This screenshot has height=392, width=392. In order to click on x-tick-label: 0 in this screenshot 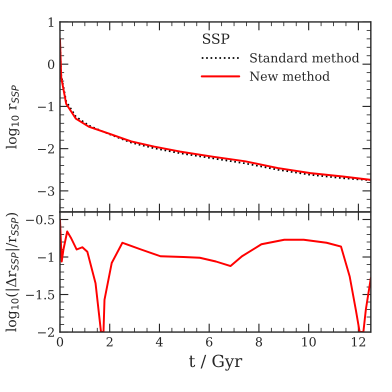, I will do `click(60, 342)`.